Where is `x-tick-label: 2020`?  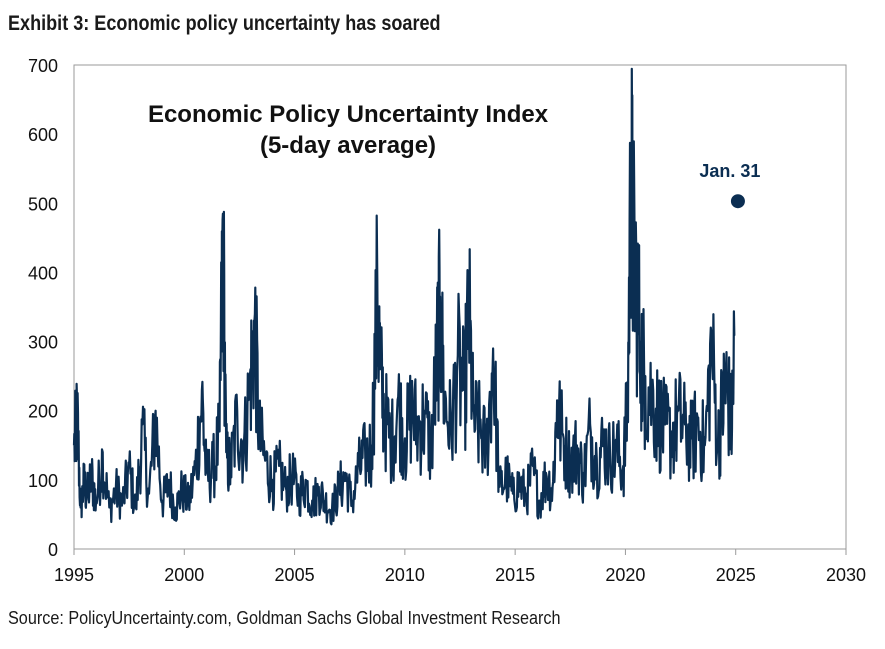
x-tick-label: 2020 is located at coordinates (625, 575).